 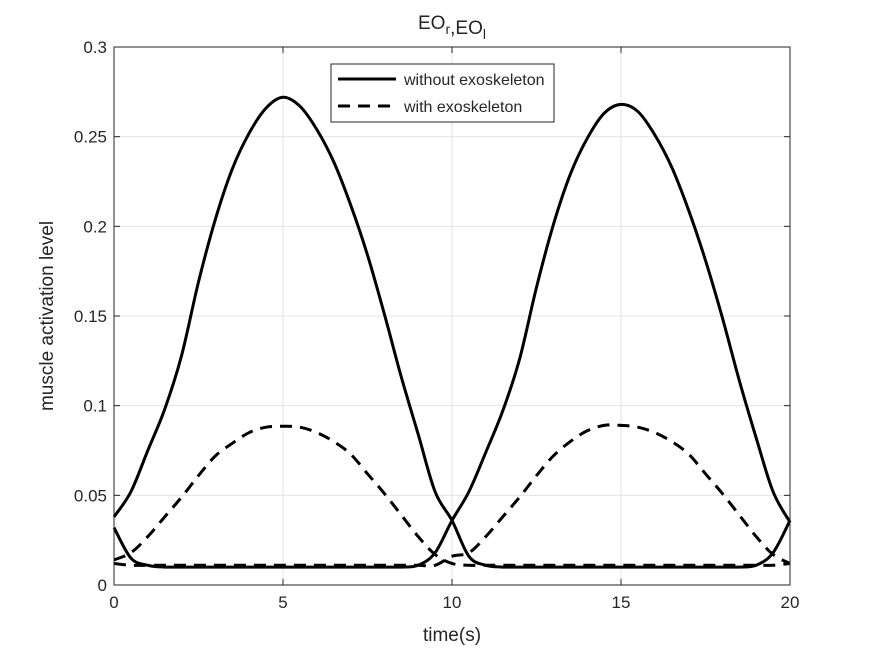 I want to click on legend-box, so click(x=442, y=93).